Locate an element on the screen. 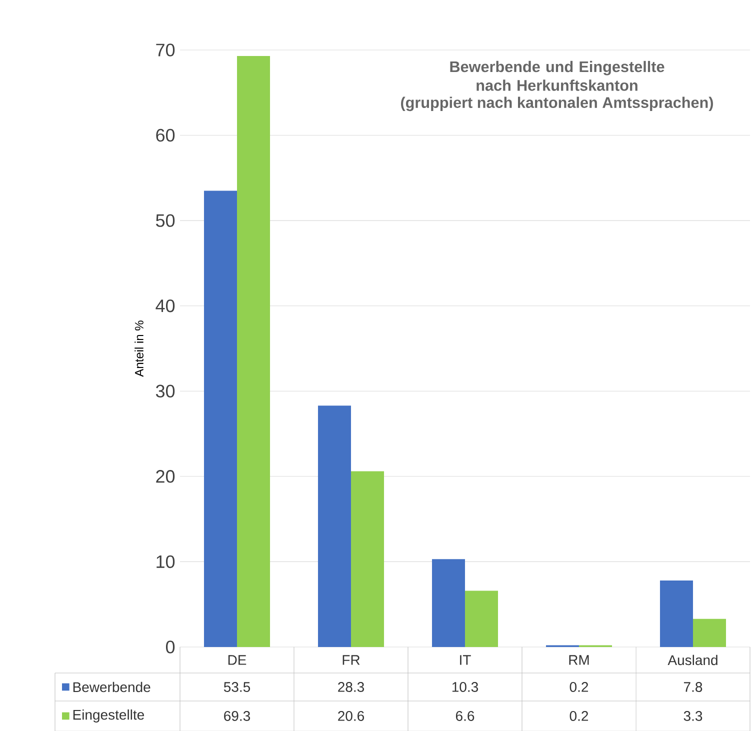 This screenshot has width=754, height=731. y-tick-label: 0 is located at coordinates (170, 647).